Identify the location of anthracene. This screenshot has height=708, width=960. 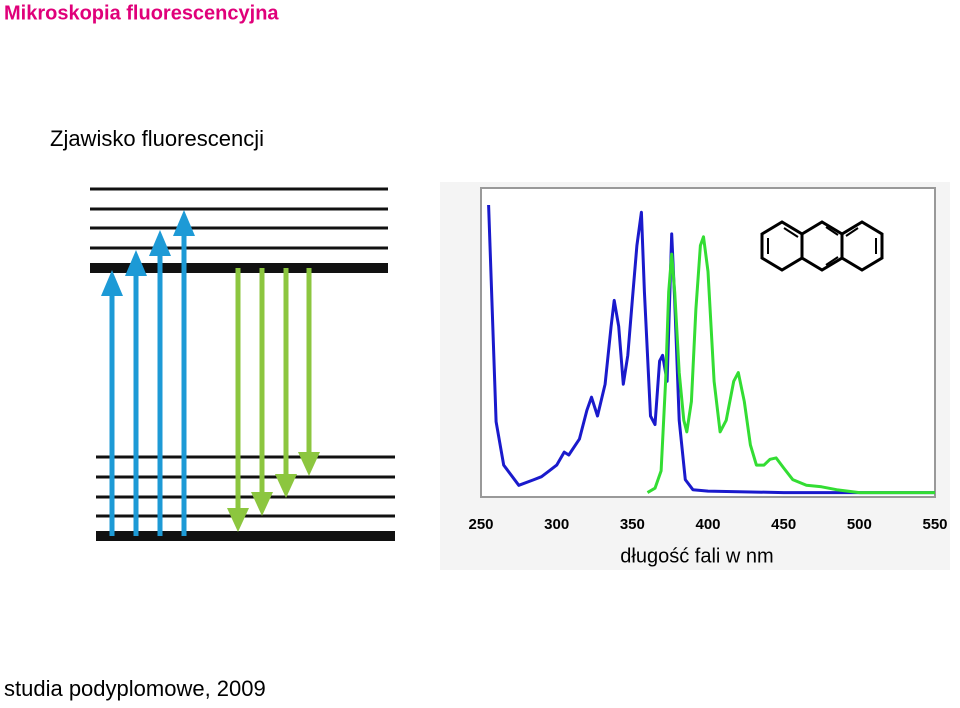
(822, 246).